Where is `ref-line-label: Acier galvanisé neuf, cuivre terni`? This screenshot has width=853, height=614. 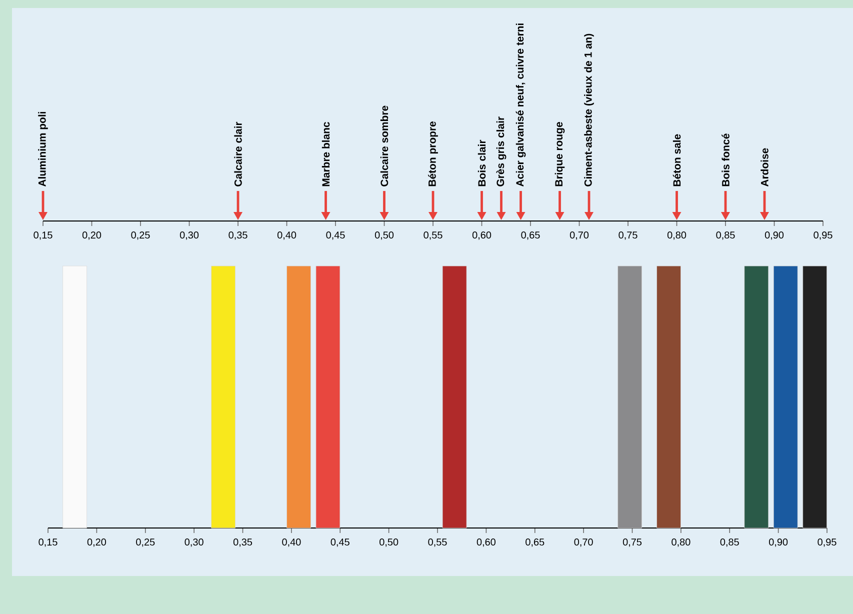
ref-line-label: Acier galvanisé neuf, cuivre terni is located at coordinates (521, 105).